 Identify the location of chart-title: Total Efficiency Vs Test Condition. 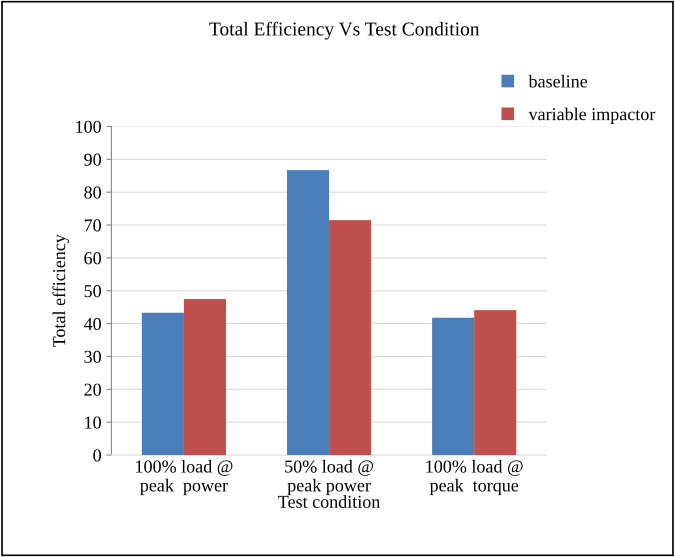
(344, 31).